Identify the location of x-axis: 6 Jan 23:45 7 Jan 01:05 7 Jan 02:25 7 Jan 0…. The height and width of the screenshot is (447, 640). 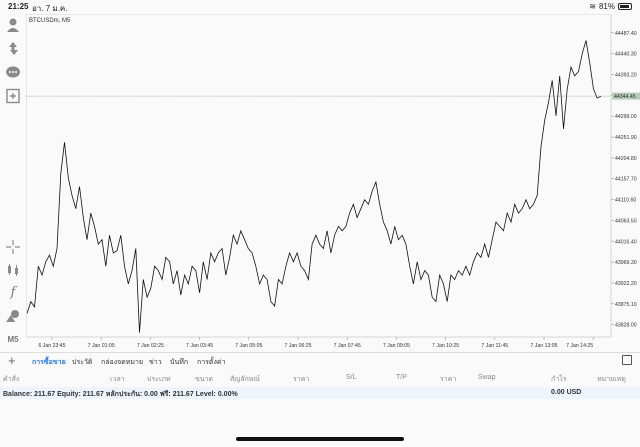
(316, 343).